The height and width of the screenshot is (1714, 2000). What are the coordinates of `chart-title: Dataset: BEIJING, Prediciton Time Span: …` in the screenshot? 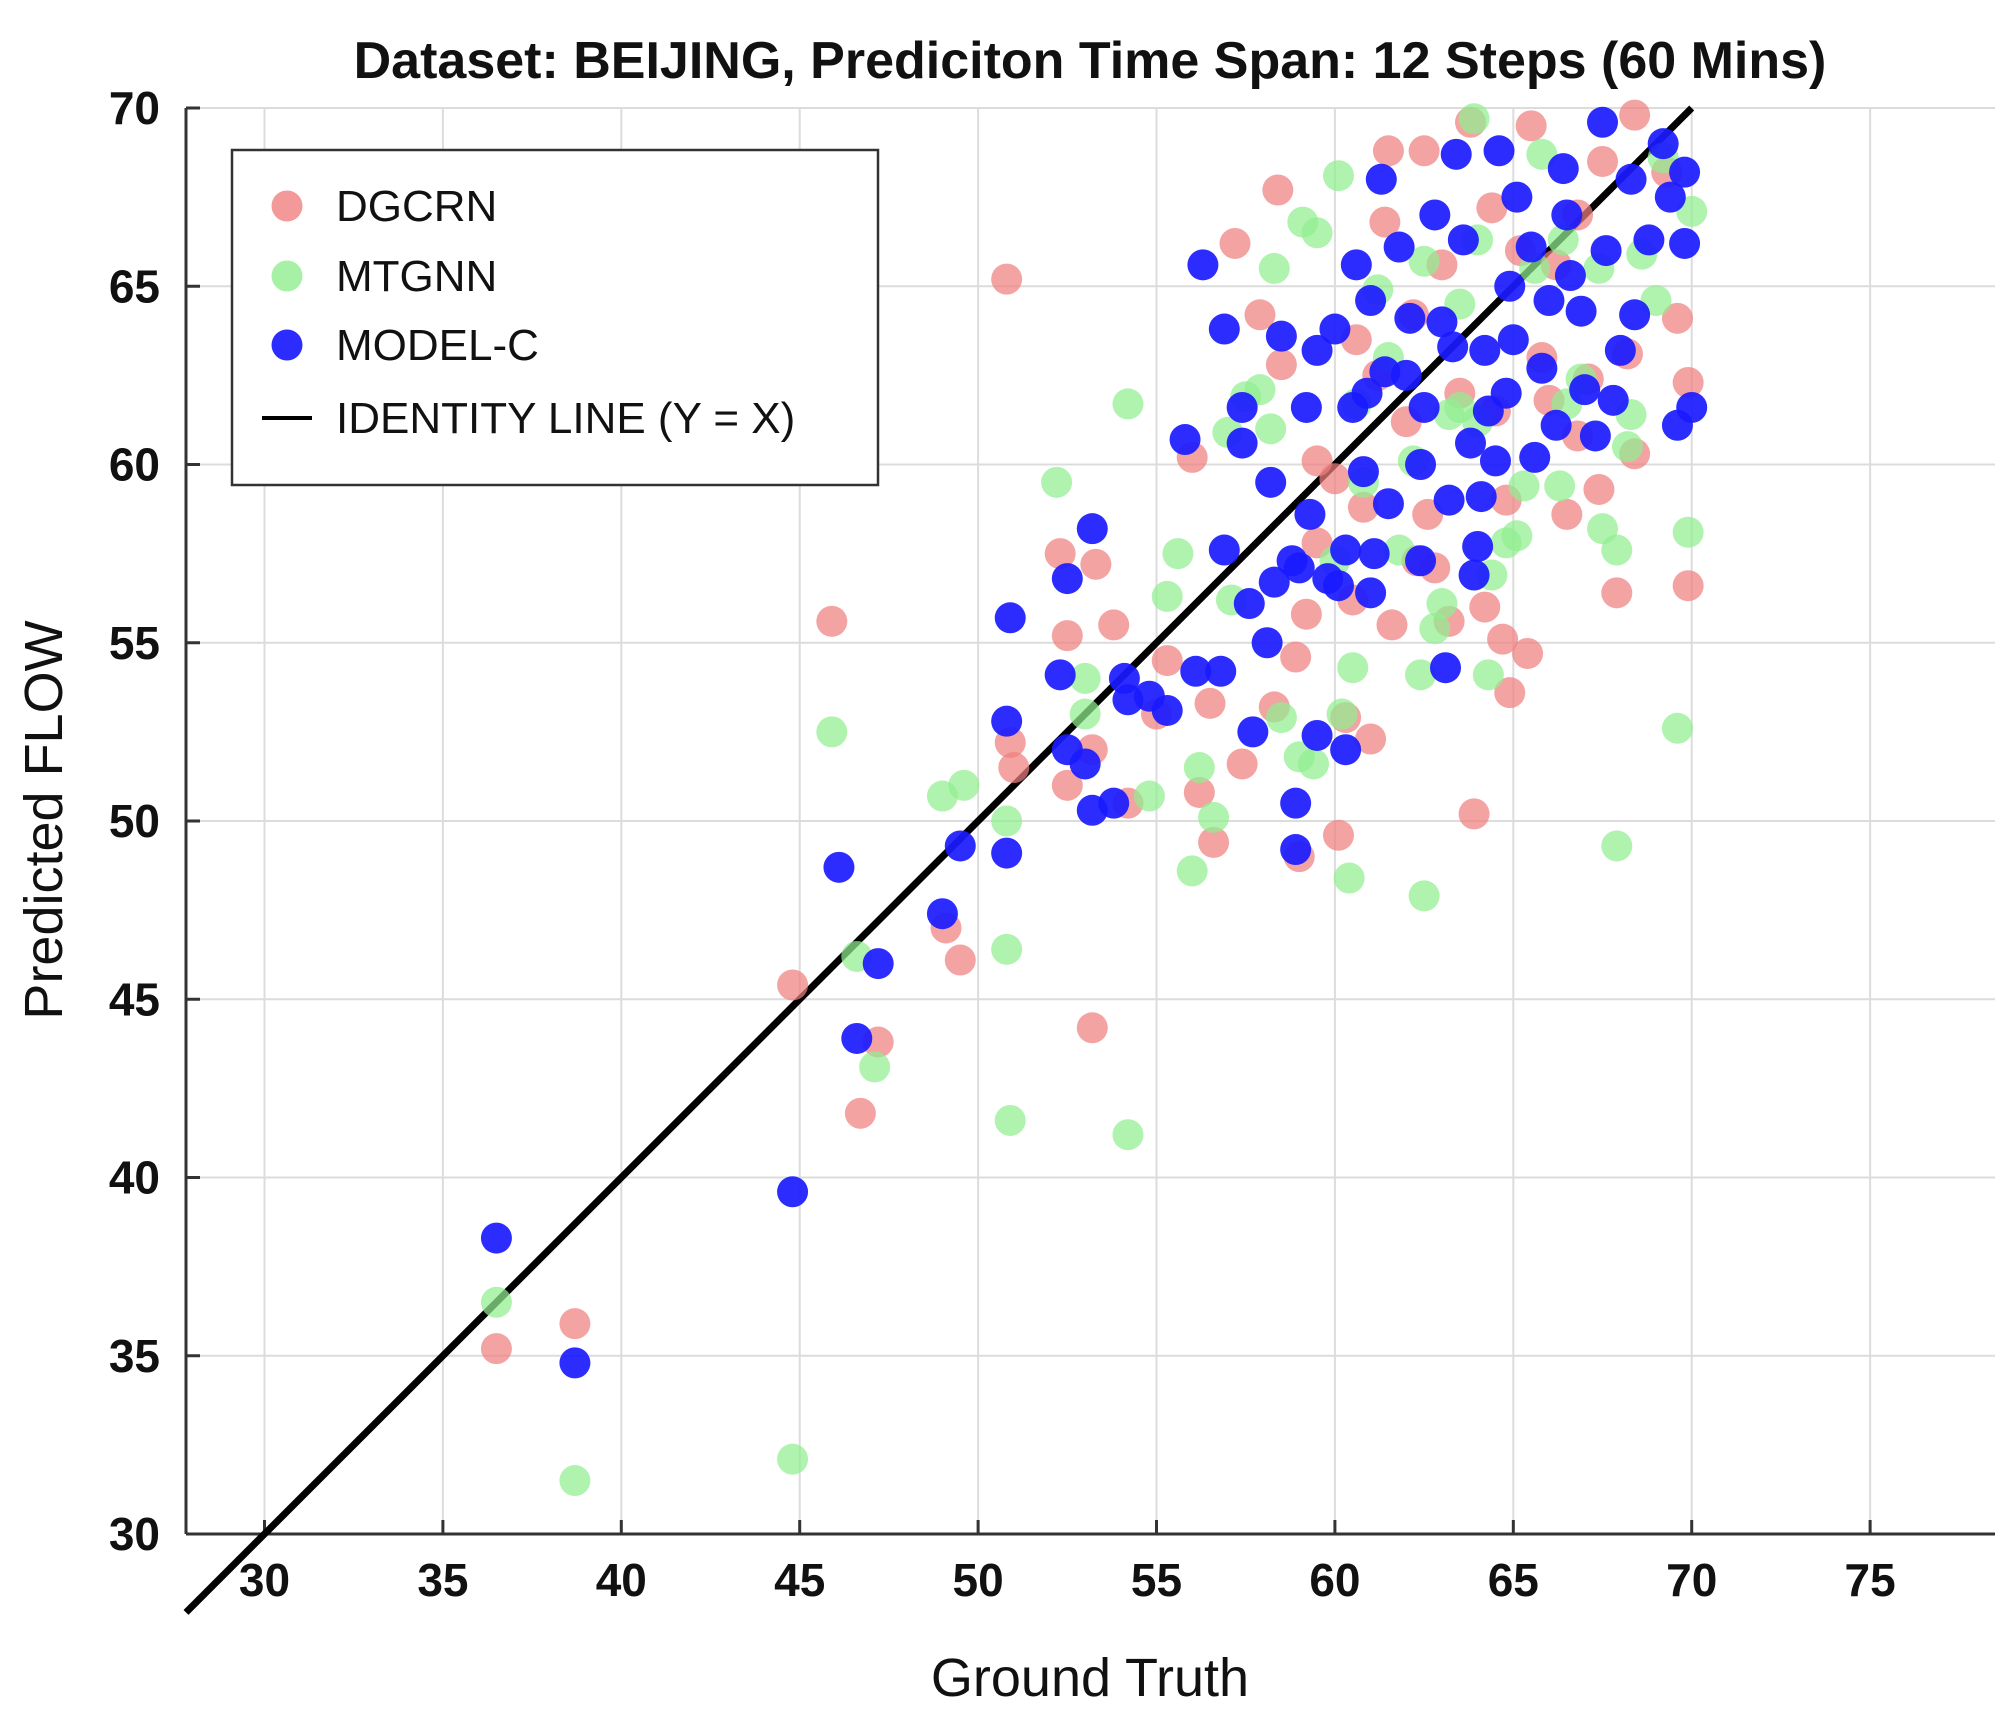 It's located at (1090, 61).